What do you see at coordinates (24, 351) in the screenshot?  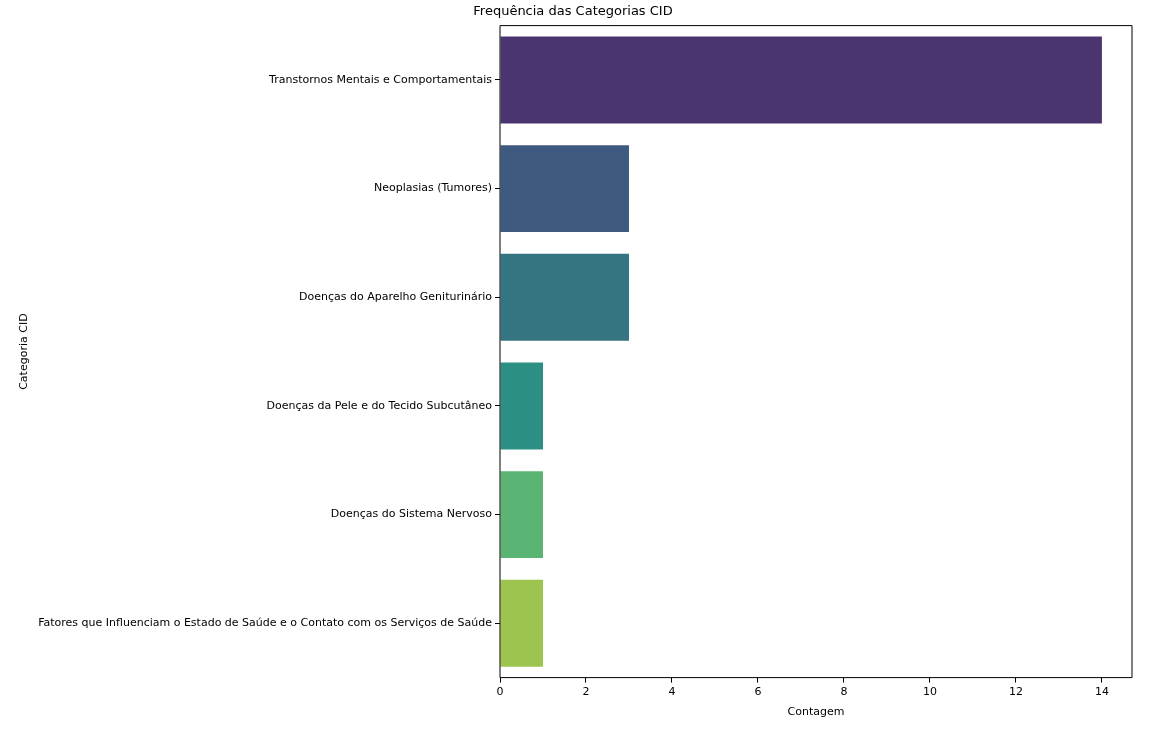 I see `y-axis-title: Categoria CID` at bounding box center [24, 351].